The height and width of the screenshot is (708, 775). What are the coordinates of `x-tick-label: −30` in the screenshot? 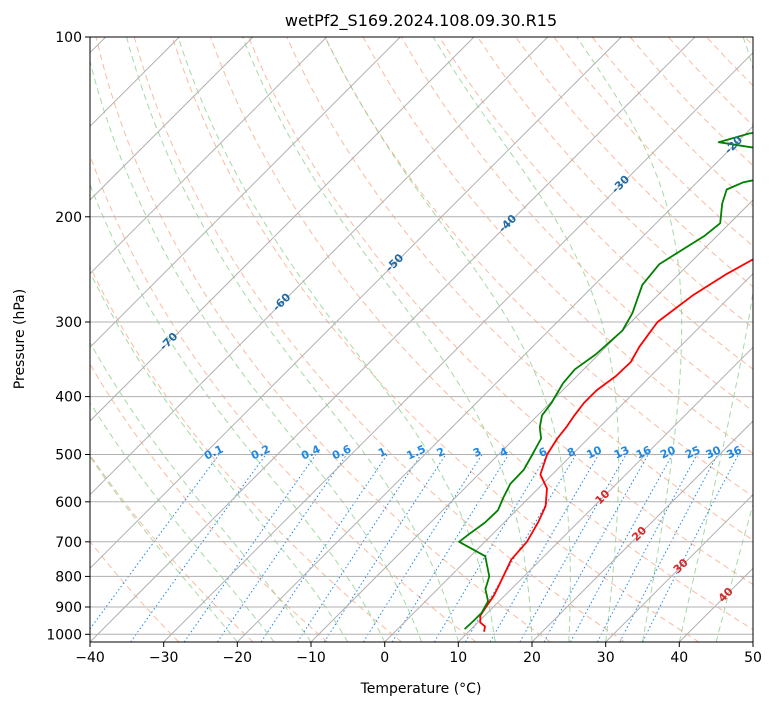 It's located at (164, 658).